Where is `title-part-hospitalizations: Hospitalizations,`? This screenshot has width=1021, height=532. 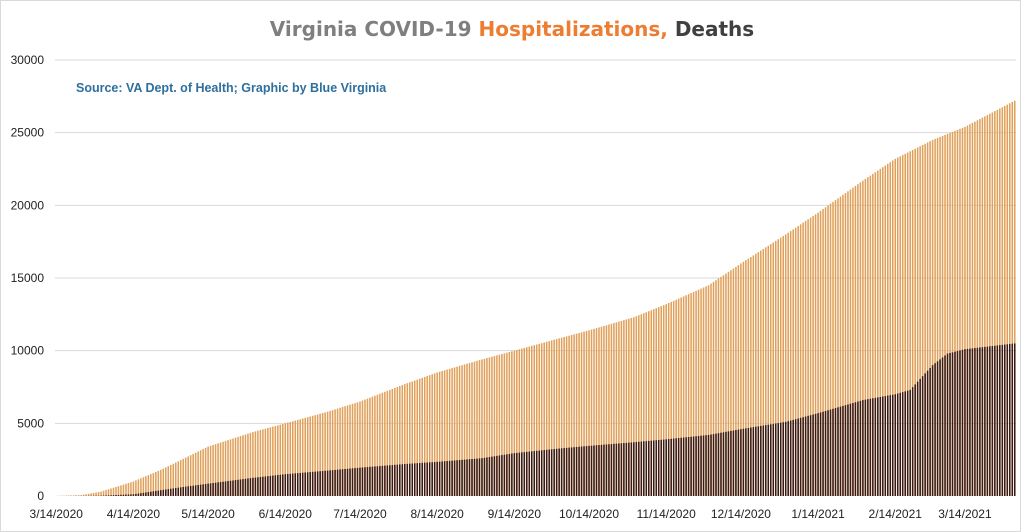
title-part-hospitalizations: Hospitalizations, is located at coordinates (577, 29).